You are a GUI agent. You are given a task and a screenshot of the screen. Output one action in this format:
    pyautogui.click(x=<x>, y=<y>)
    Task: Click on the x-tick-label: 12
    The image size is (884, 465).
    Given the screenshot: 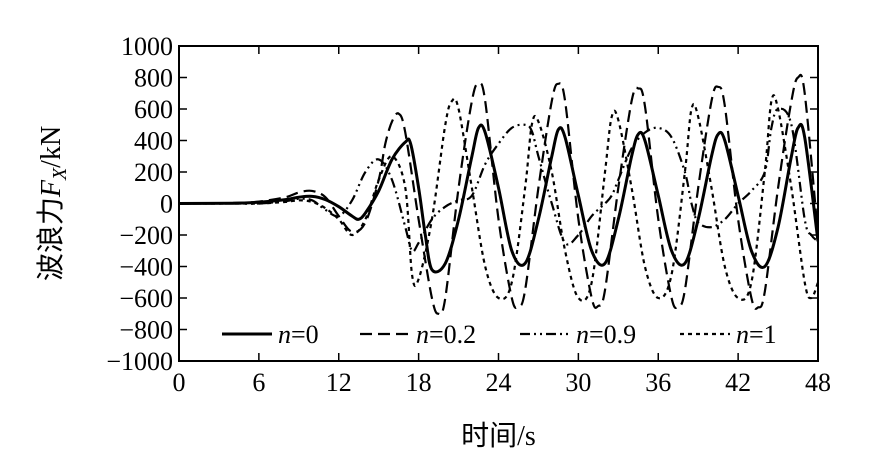 What is the action you would take?
    pyautogui.click(x=339, y=382)
    